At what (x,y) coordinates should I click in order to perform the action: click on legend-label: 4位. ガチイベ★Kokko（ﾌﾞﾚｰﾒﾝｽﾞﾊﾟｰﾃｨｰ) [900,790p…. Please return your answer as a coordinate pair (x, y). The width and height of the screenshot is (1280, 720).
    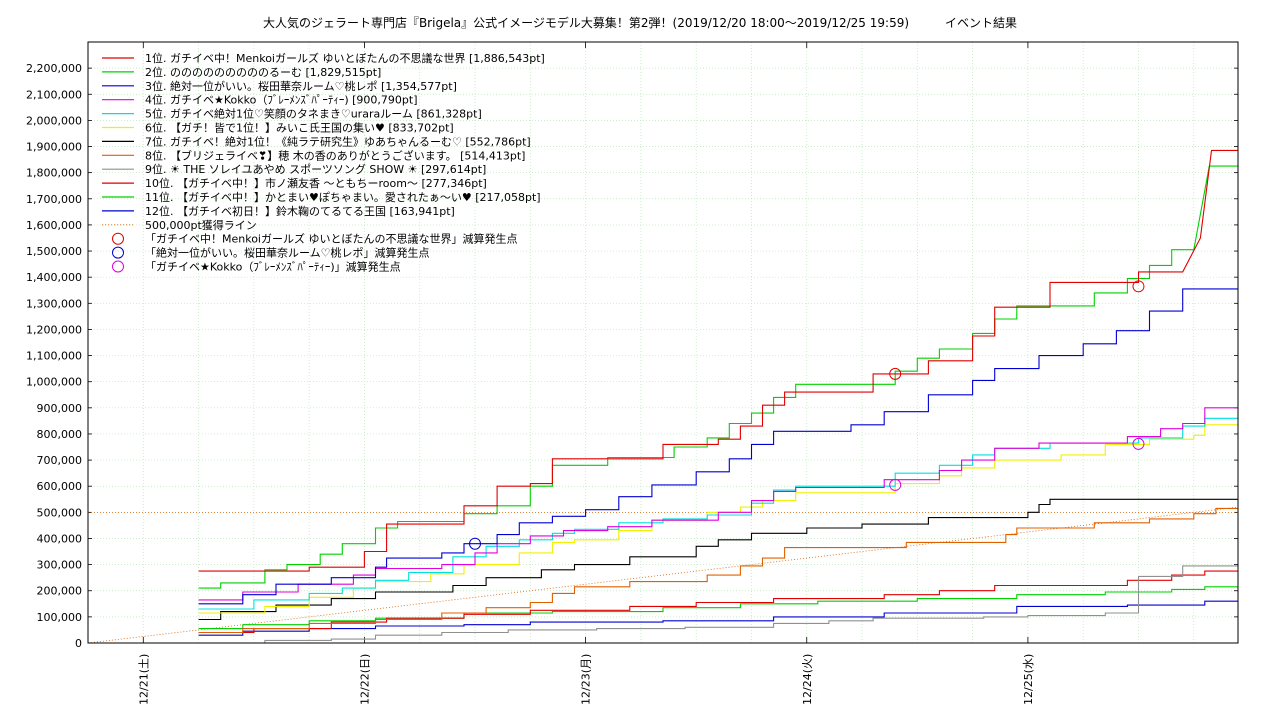
    Looking at the image, I should click on (281, 100).